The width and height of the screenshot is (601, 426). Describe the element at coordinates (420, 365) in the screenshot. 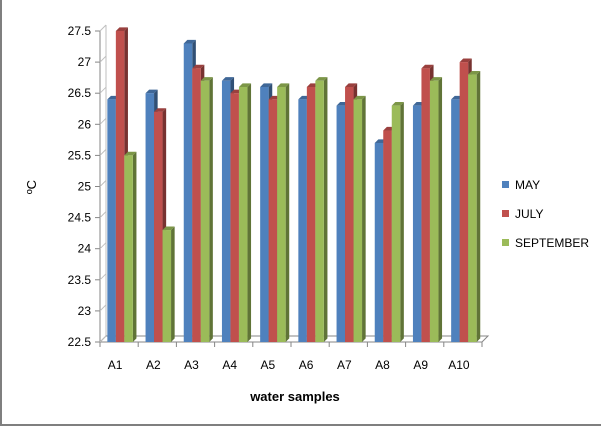

I see `x-tick-label-a9: A9` at that location.